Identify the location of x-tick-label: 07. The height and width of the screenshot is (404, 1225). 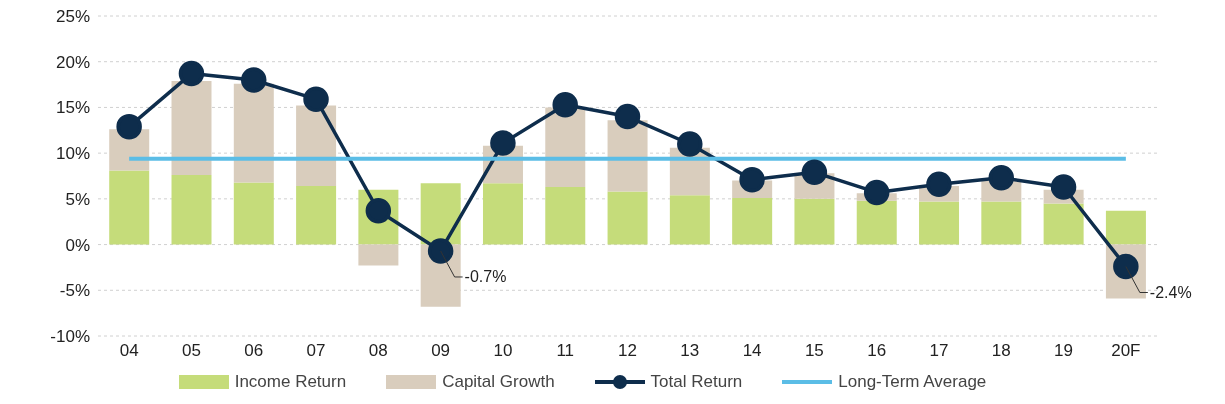
(316, 351).